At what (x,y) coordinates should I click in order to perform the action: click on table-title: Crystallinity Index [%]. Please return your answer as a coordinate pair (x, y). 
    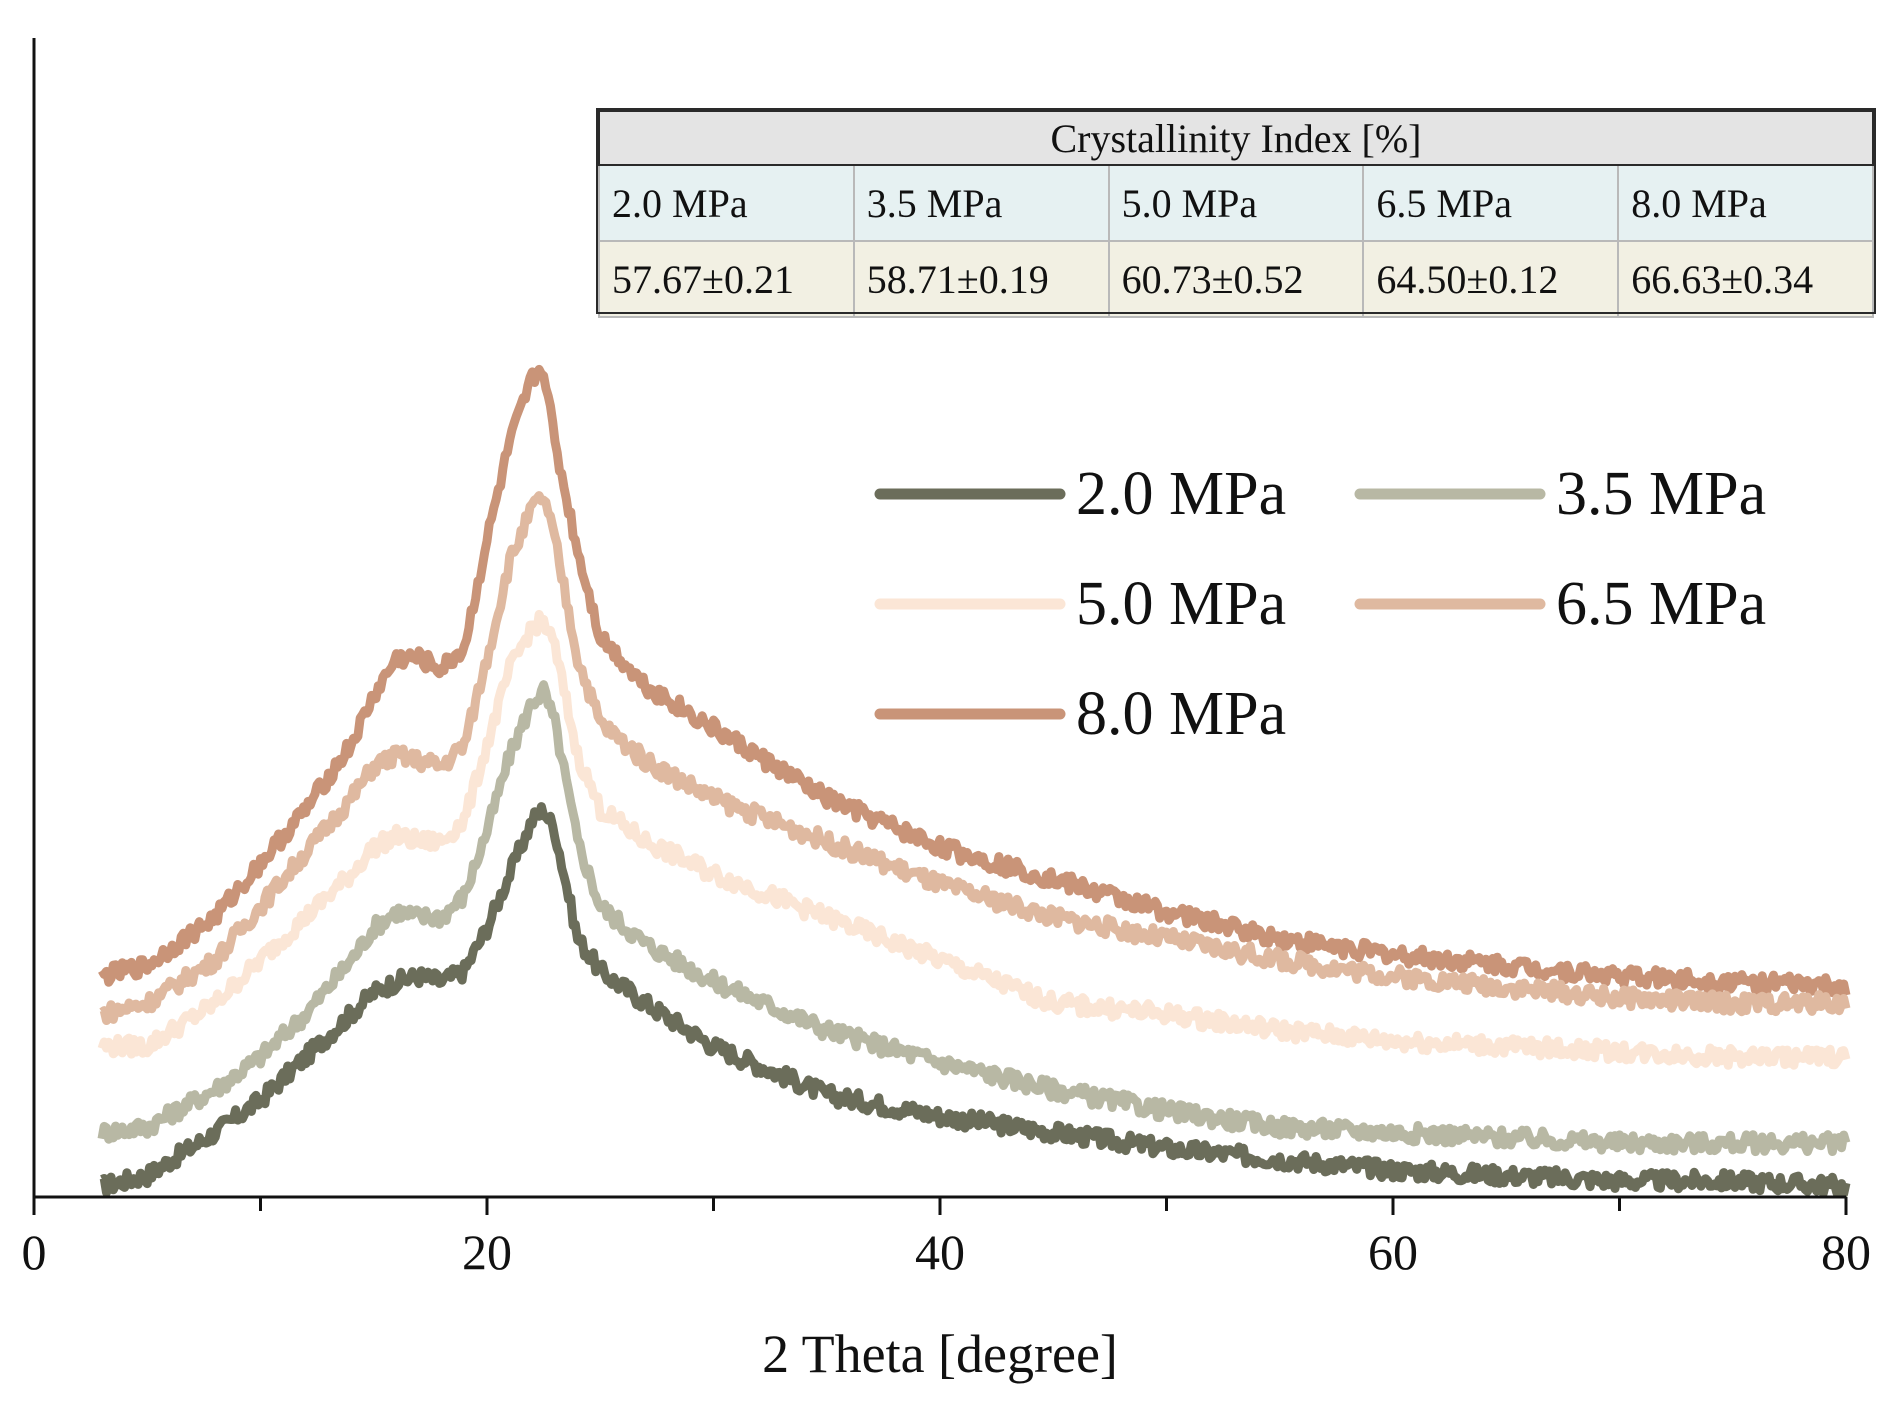
    Looking at the image, I should click on (1236, 138).